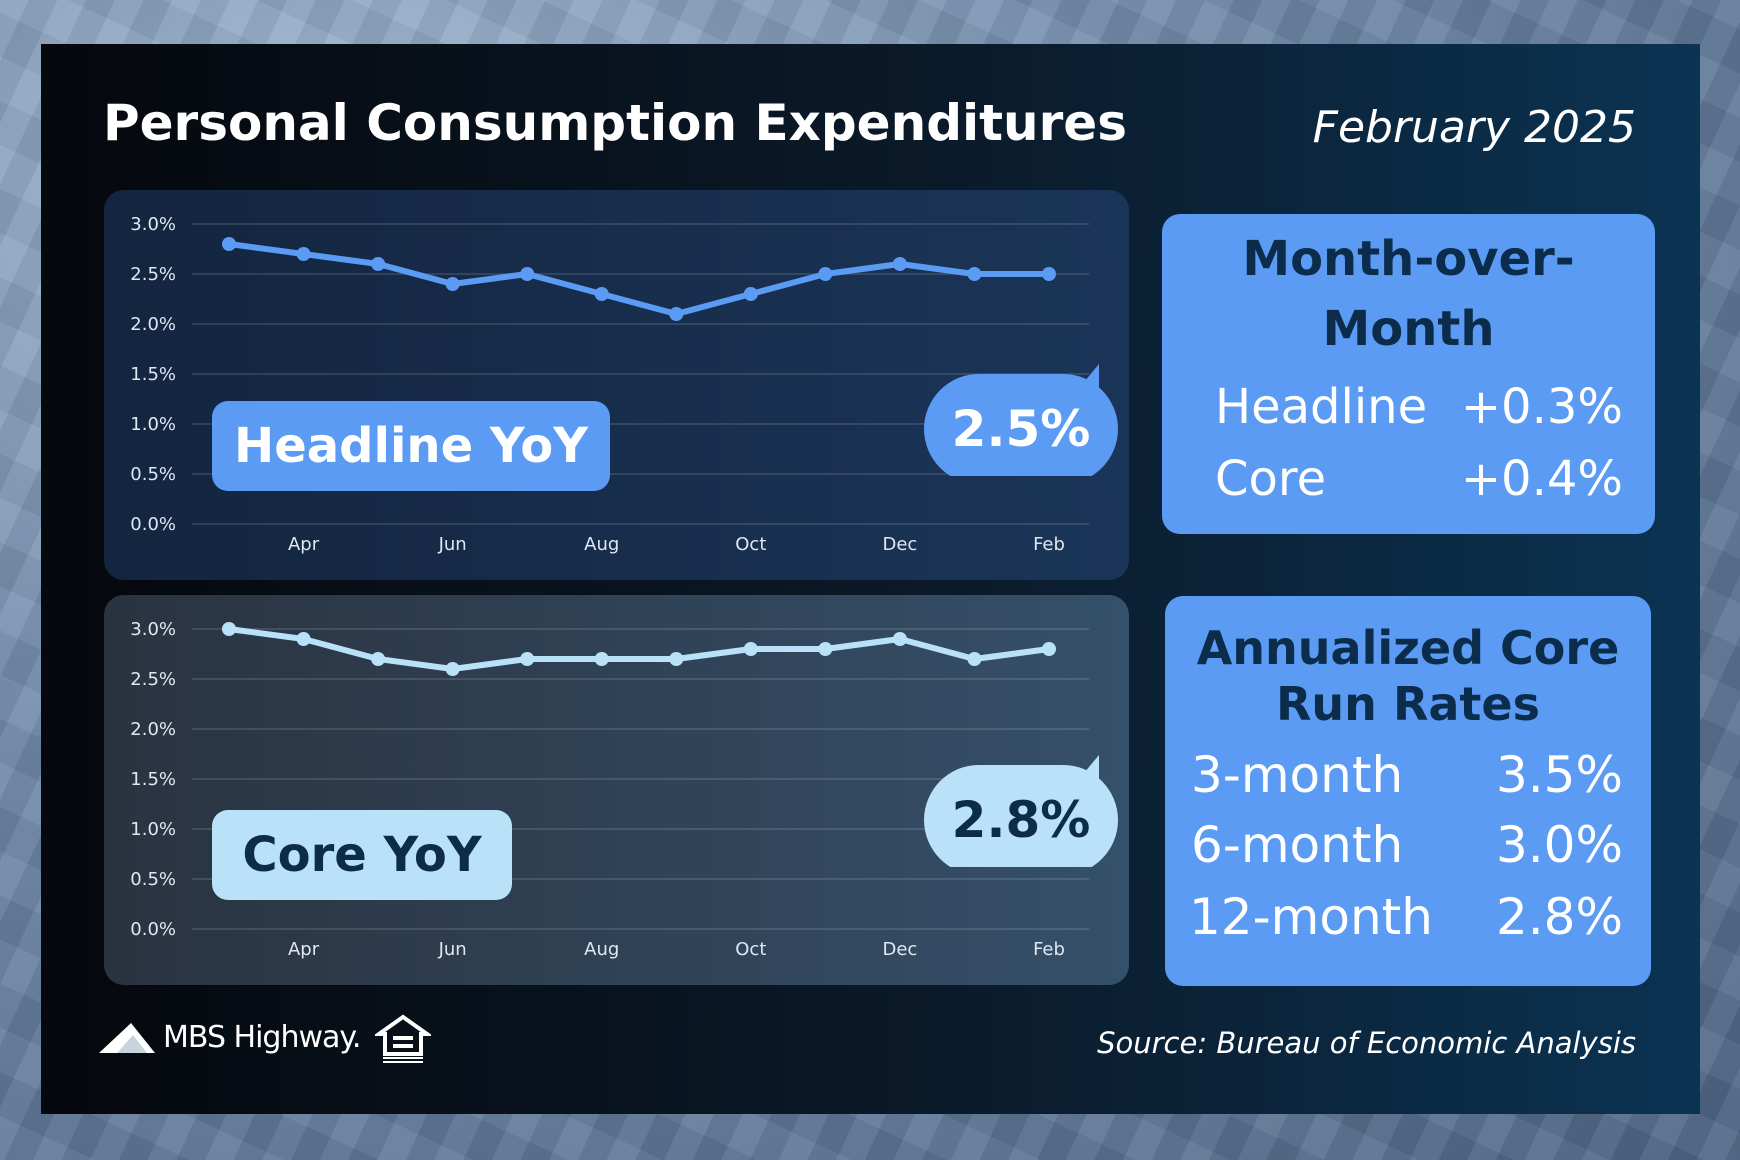  Describe the element at coordinates (1408, 704) in the screenshot. I see `run-rates-title-line2: Run Rates` at that location.